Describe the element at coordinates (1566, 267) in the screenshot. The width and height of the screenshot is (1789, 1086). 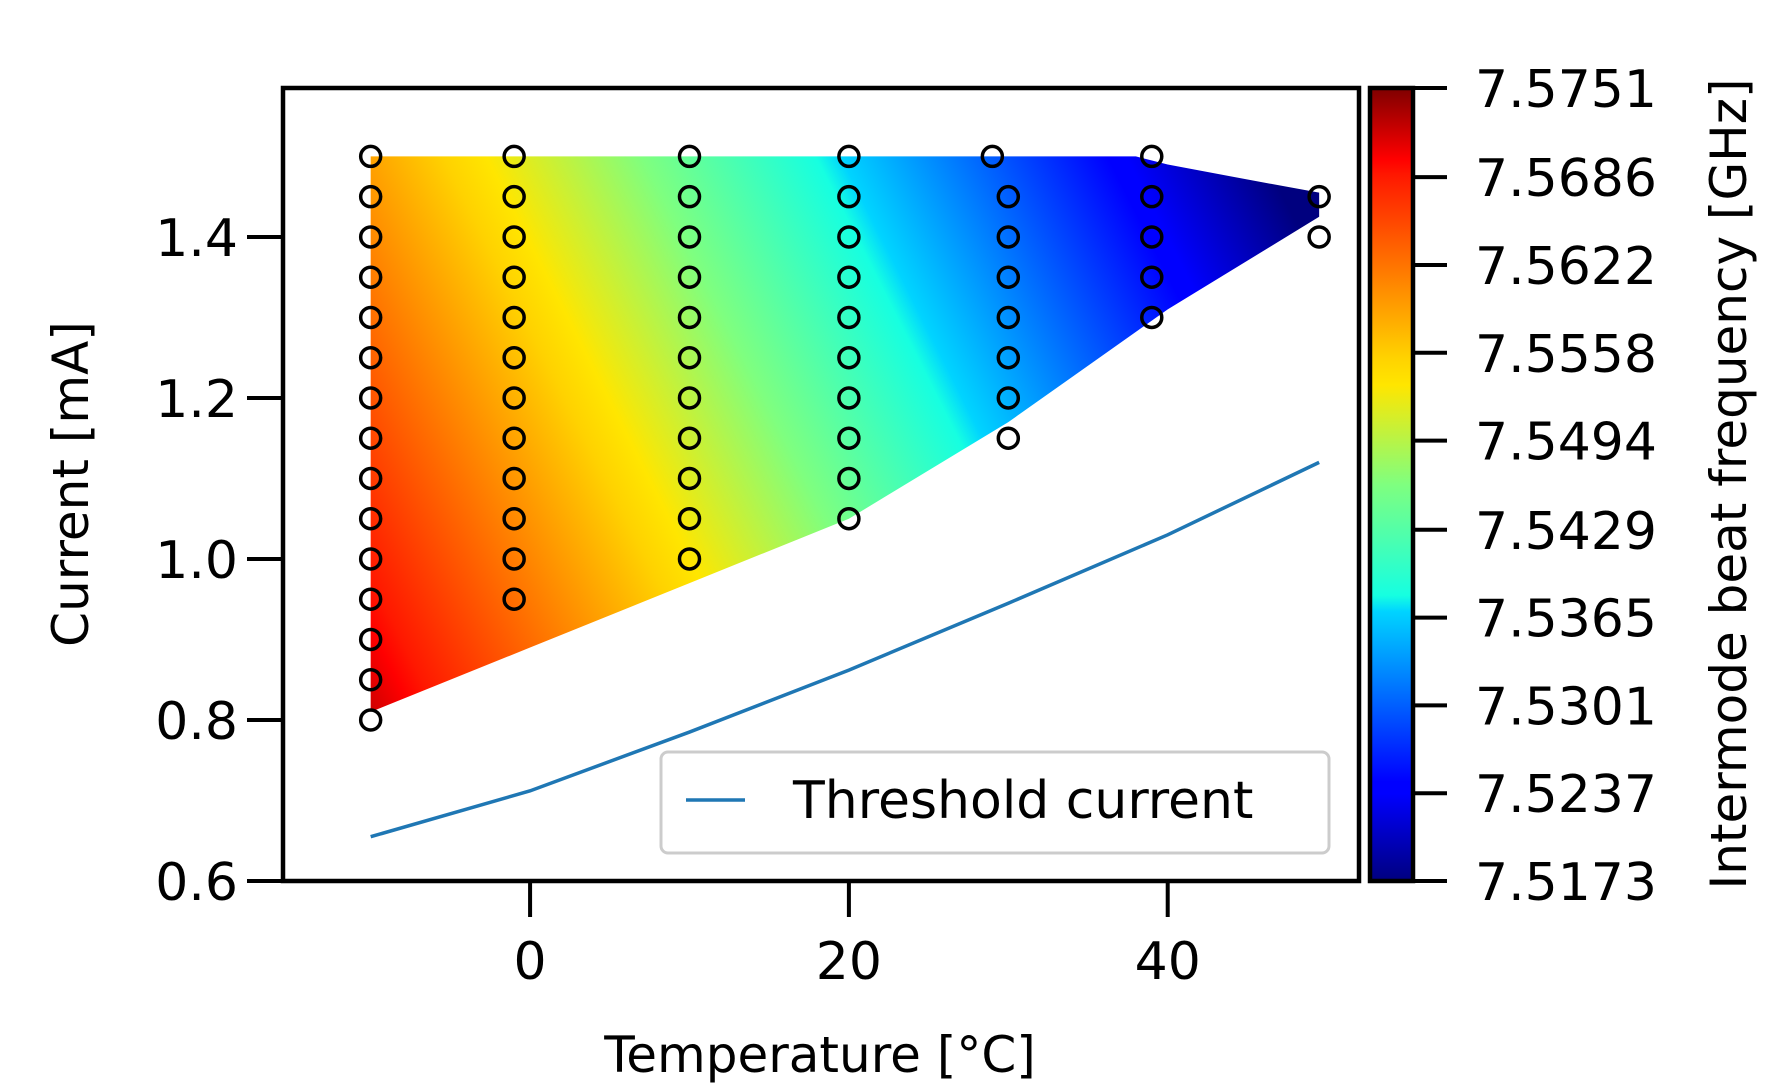
I see `colorbar-tick-label: 7.5622` at that location.